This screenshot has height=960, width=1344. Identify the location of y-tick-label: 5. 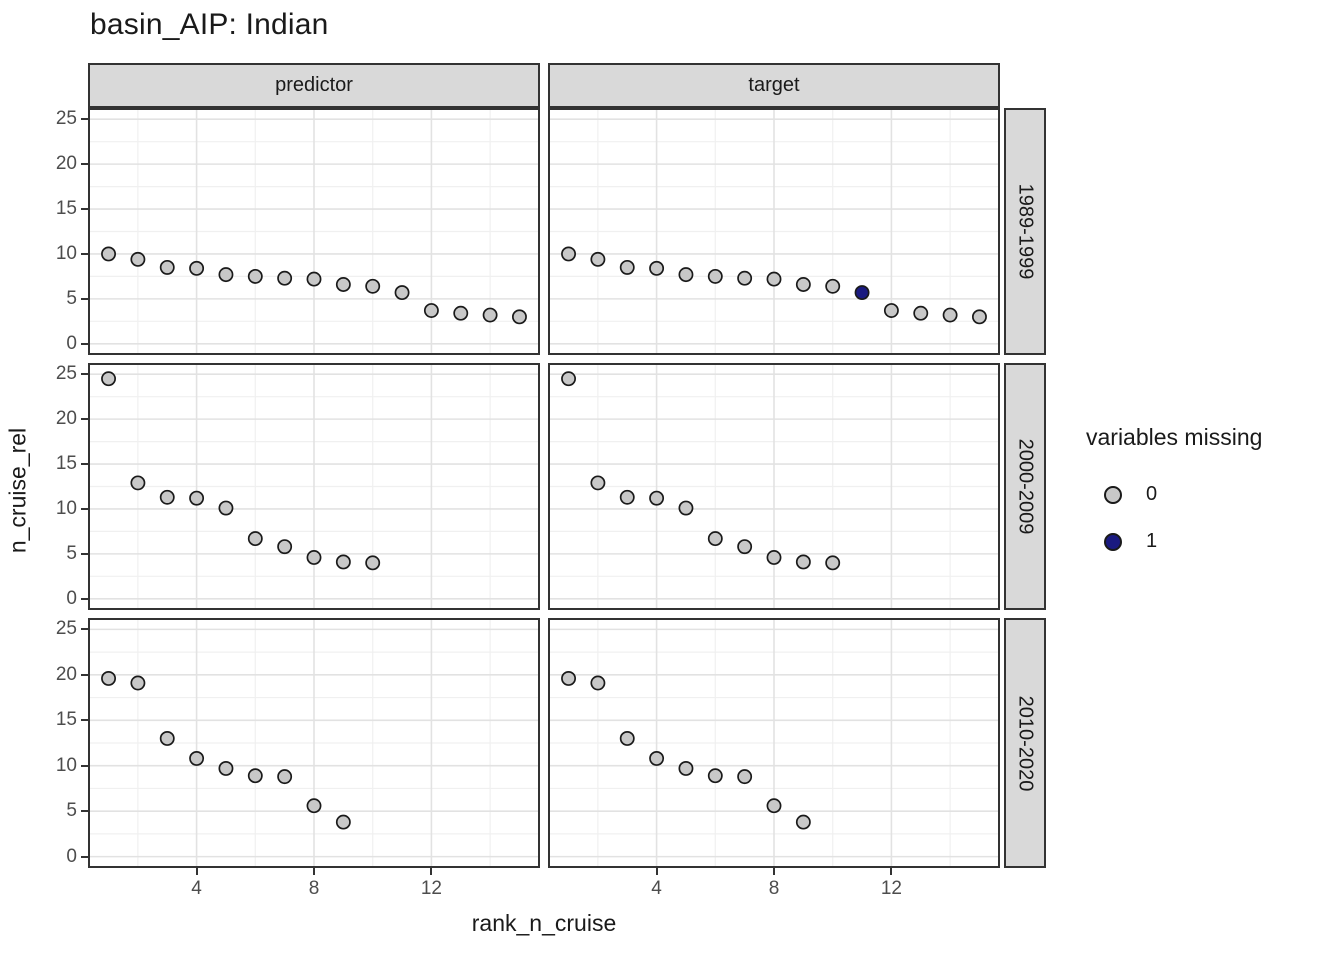
(71, 553).